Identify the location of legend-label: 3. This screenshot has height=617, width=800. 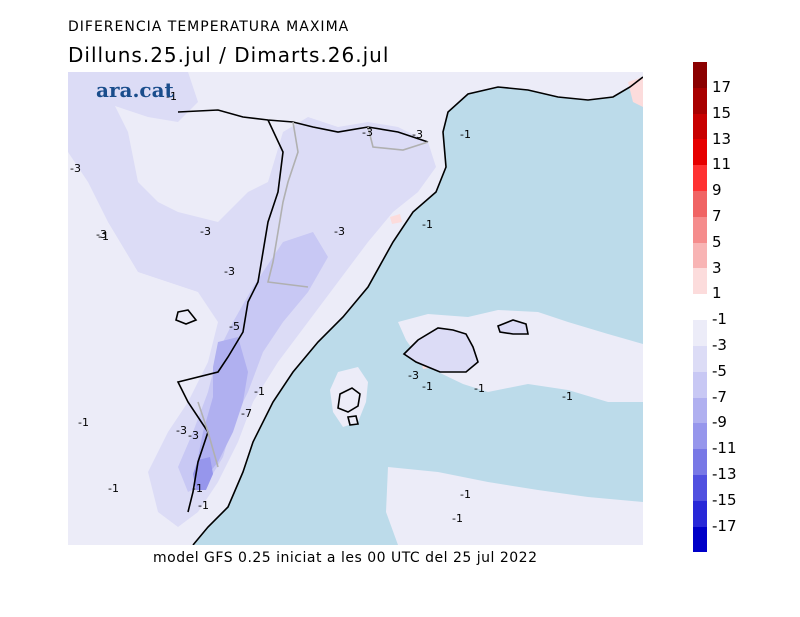
(717, 267).